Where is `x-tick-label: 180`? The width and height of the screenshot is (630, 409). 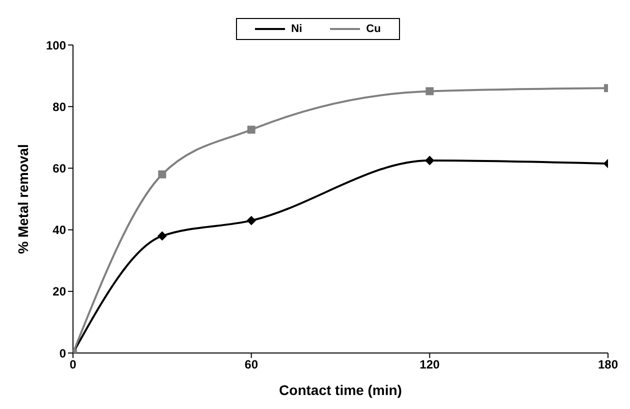
x-tick-label: 180 is located at coordinates (608, 365).